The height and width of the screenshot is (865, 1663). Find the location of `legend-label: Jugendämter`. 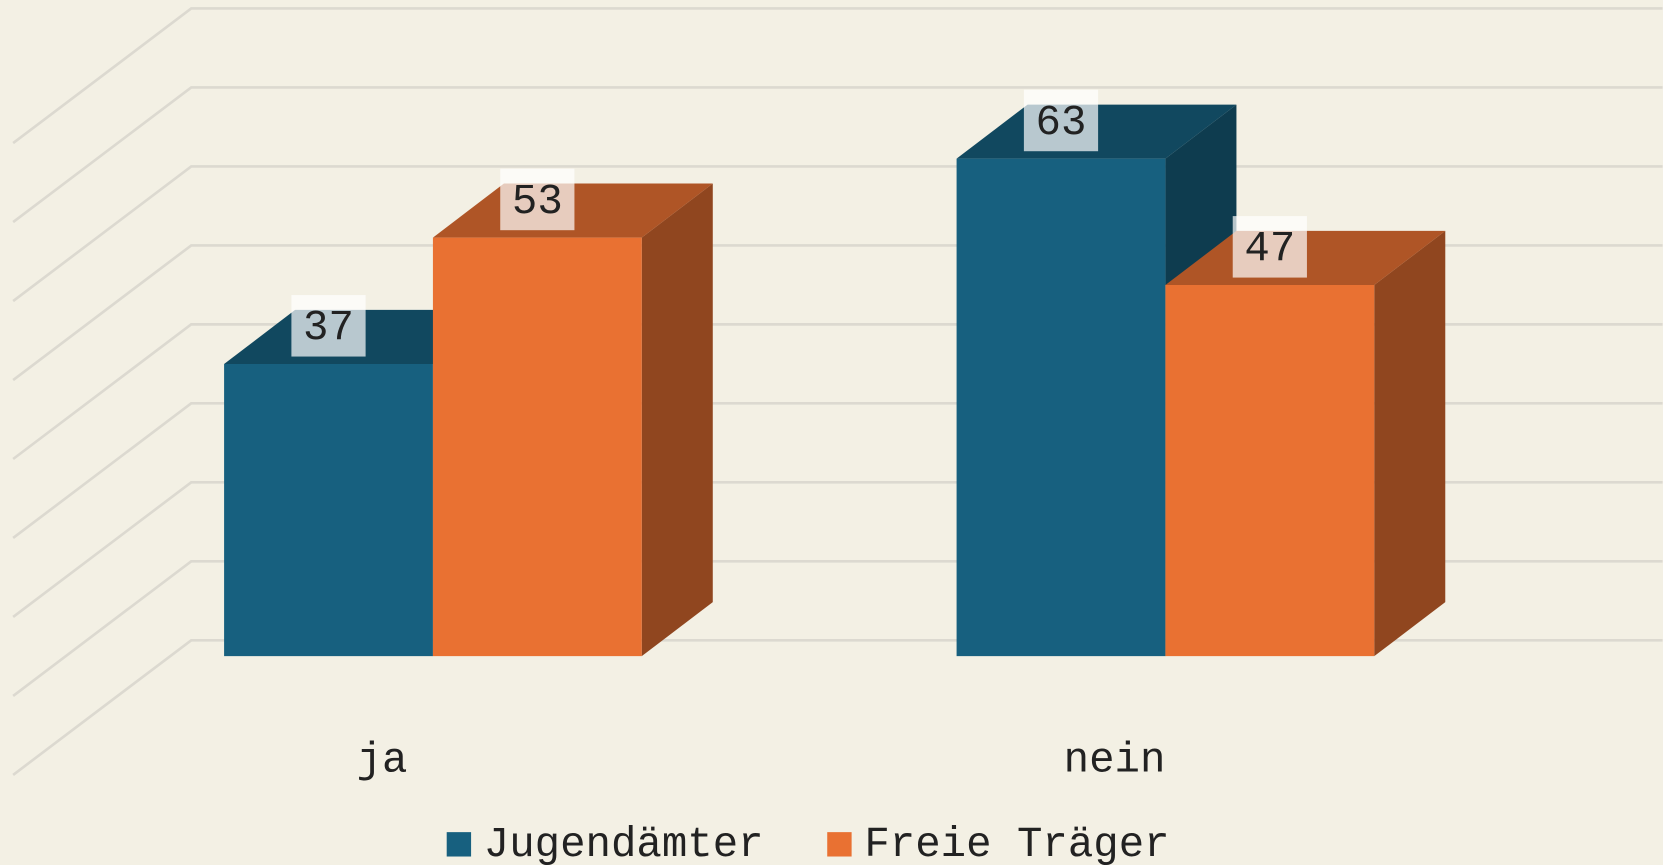

legend-label: Jugendämter is located at coordinates (624, 843).